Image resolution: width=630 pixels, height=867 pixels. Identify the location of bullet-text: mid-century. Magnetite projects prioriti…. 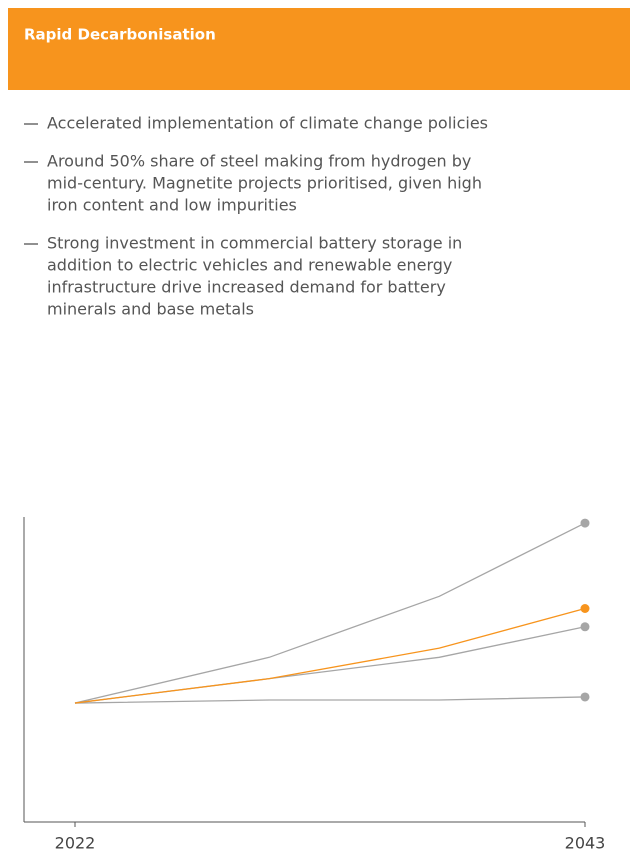
(264, 183).